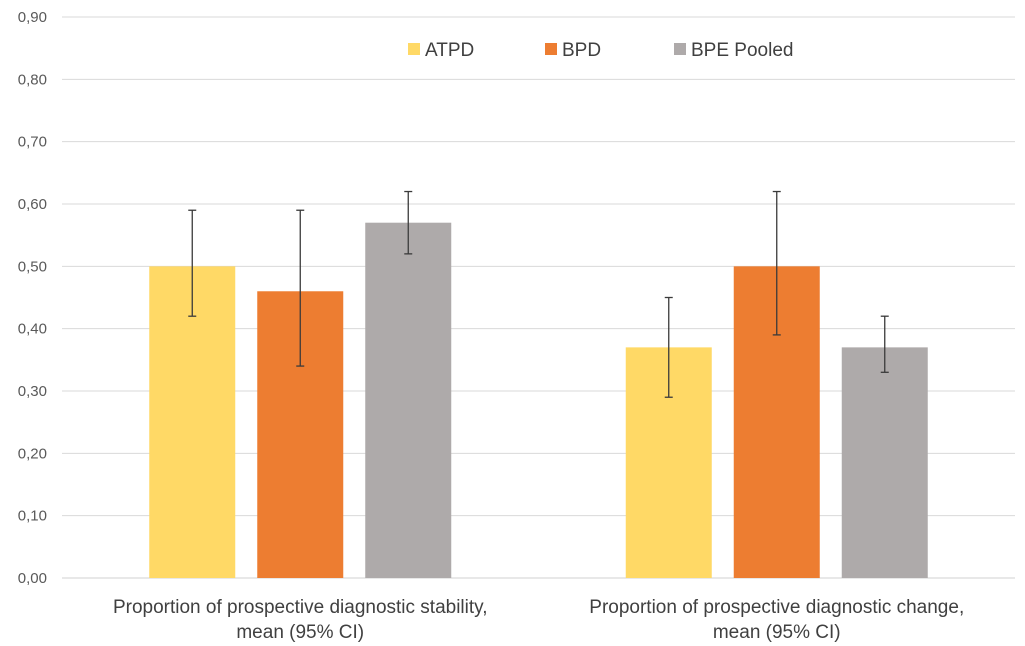 The height and width of the screenshot is (646, 1025). What do you see at coordinates (581, 50) in the screenshot?
I see `legend-label: BPD` at bounding box center [581, 50].